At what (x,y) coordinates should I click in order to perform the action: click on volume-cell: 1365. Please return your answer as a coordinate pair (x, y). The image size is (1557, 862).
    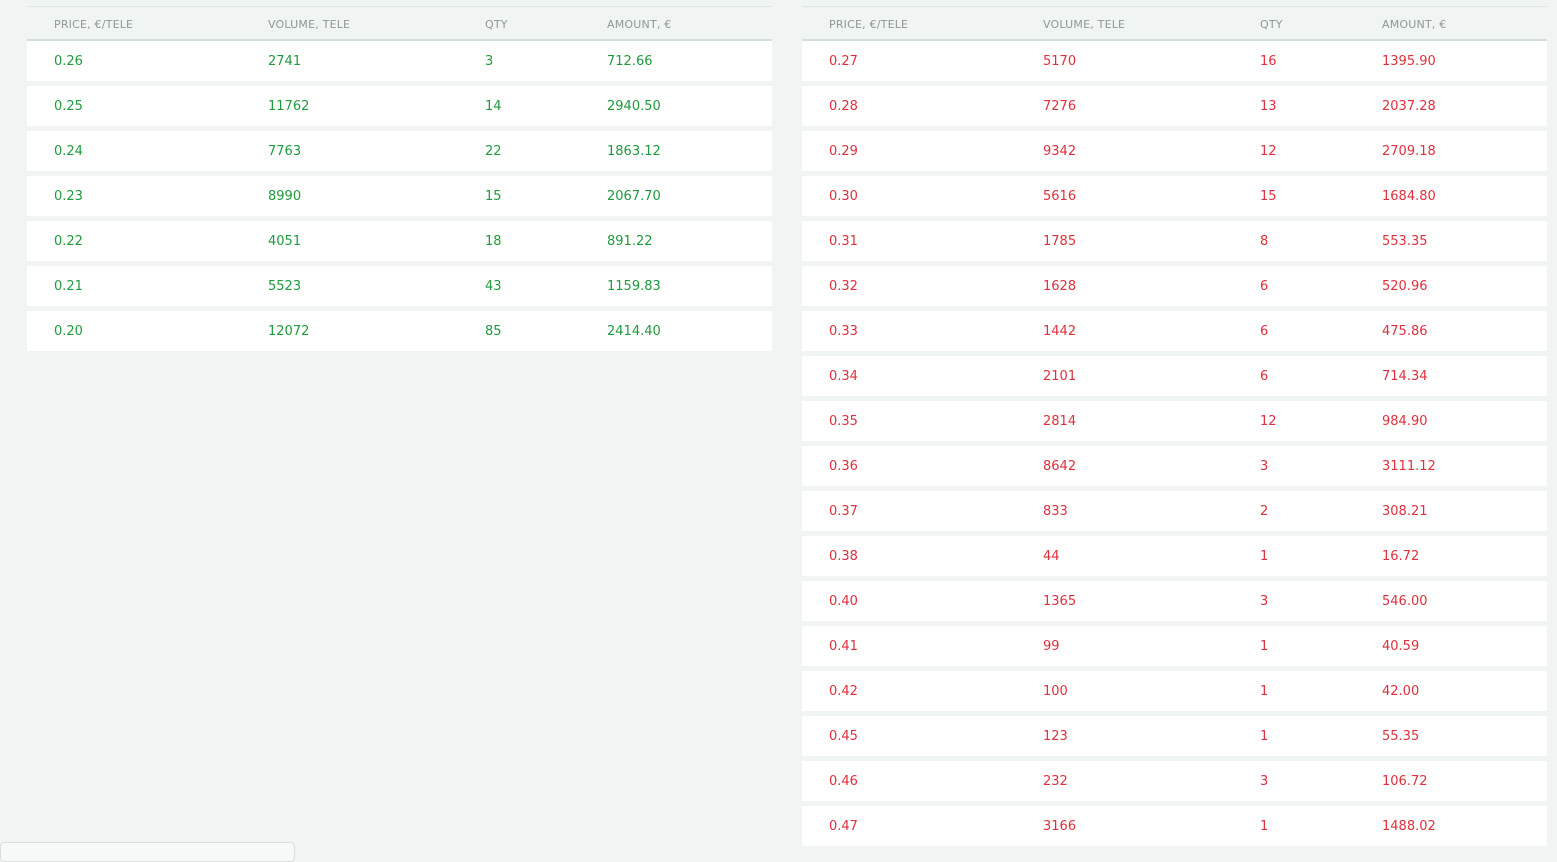
    Looking at the image, I should click on (1060, 601).